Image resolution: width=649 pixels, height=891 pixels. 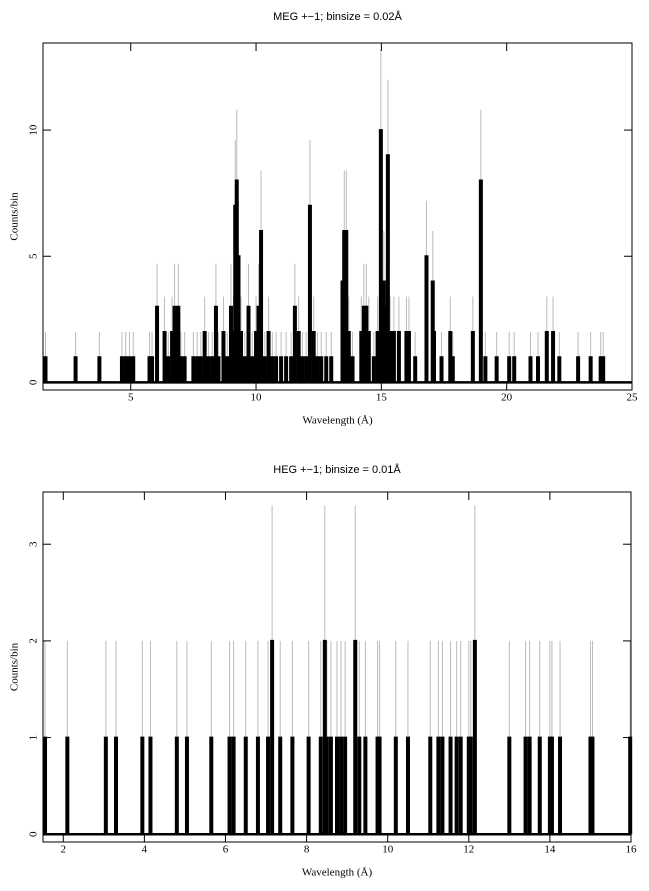 I want to click on x-tick-label: 10, so click(x=388, y=850).